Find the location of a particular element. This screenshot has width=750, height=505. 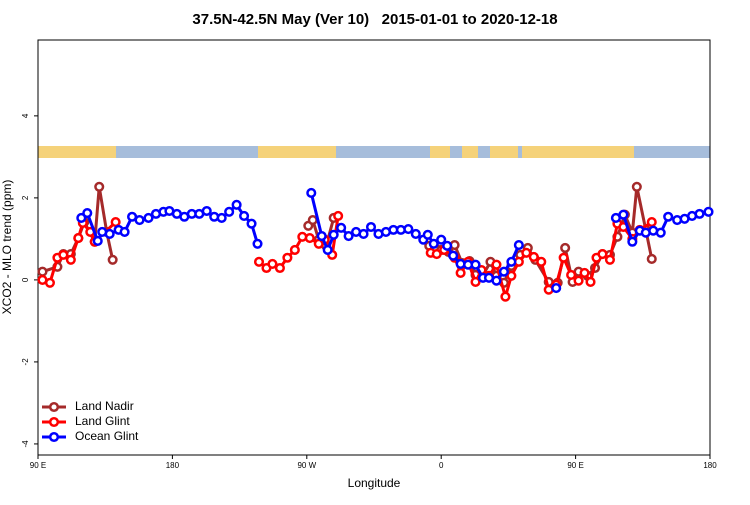

legend-label: Ocean Glint is located at coordinates (107, 436).